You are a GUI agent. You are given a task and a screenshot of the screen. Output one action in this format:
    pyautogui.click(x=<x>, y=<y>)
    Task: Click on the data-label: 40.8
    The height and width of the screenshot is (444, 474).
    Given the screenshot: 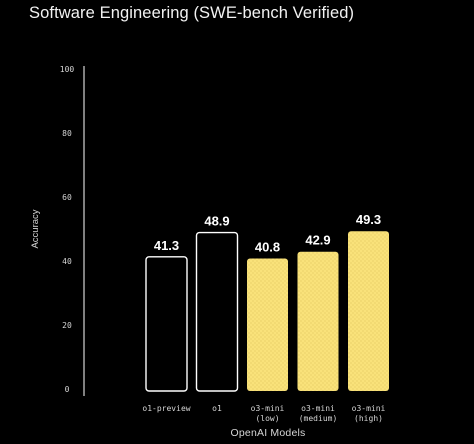 What is the action you would take?
    pyautogui.click(x=267, y=246)
    